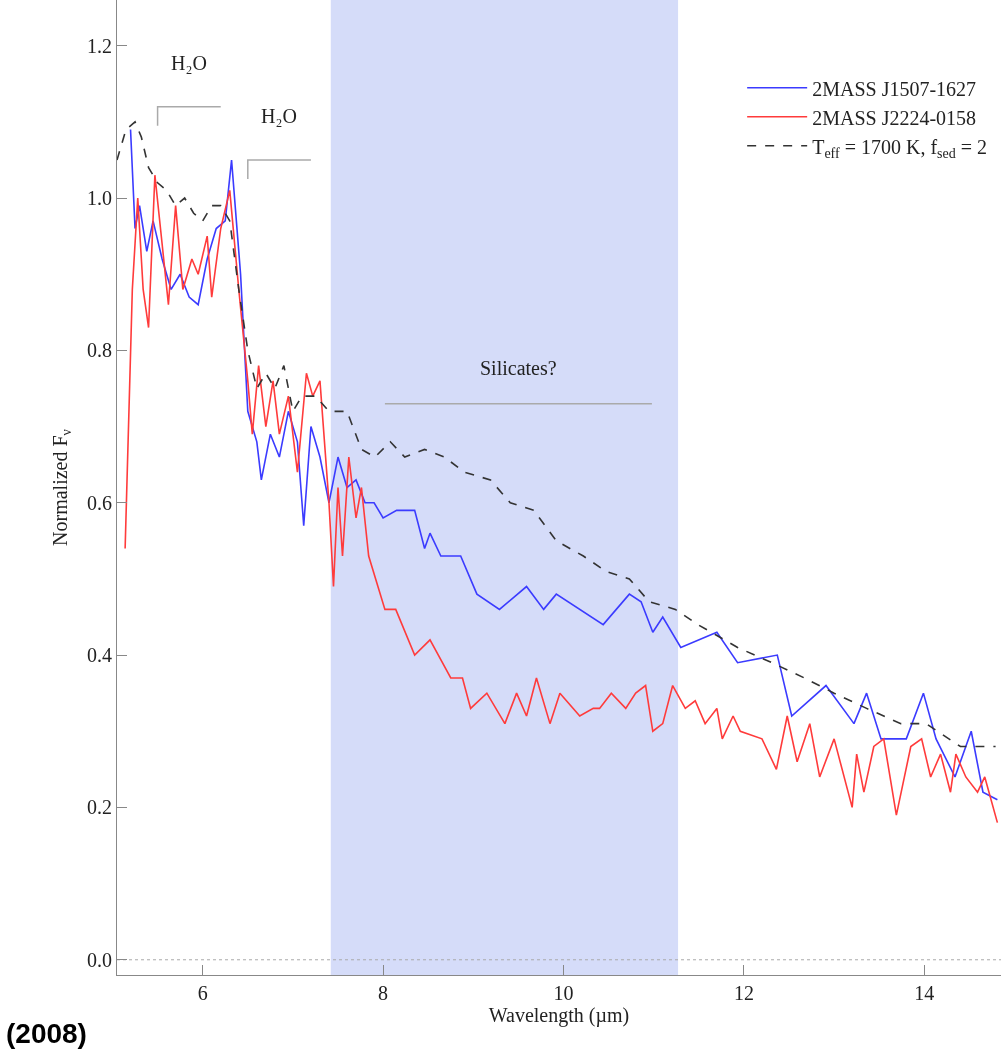 Image resolution: width=1005 pixels, height=1055 pixels. I want to click on y-tick-label: 0.6, so click(99, 502).